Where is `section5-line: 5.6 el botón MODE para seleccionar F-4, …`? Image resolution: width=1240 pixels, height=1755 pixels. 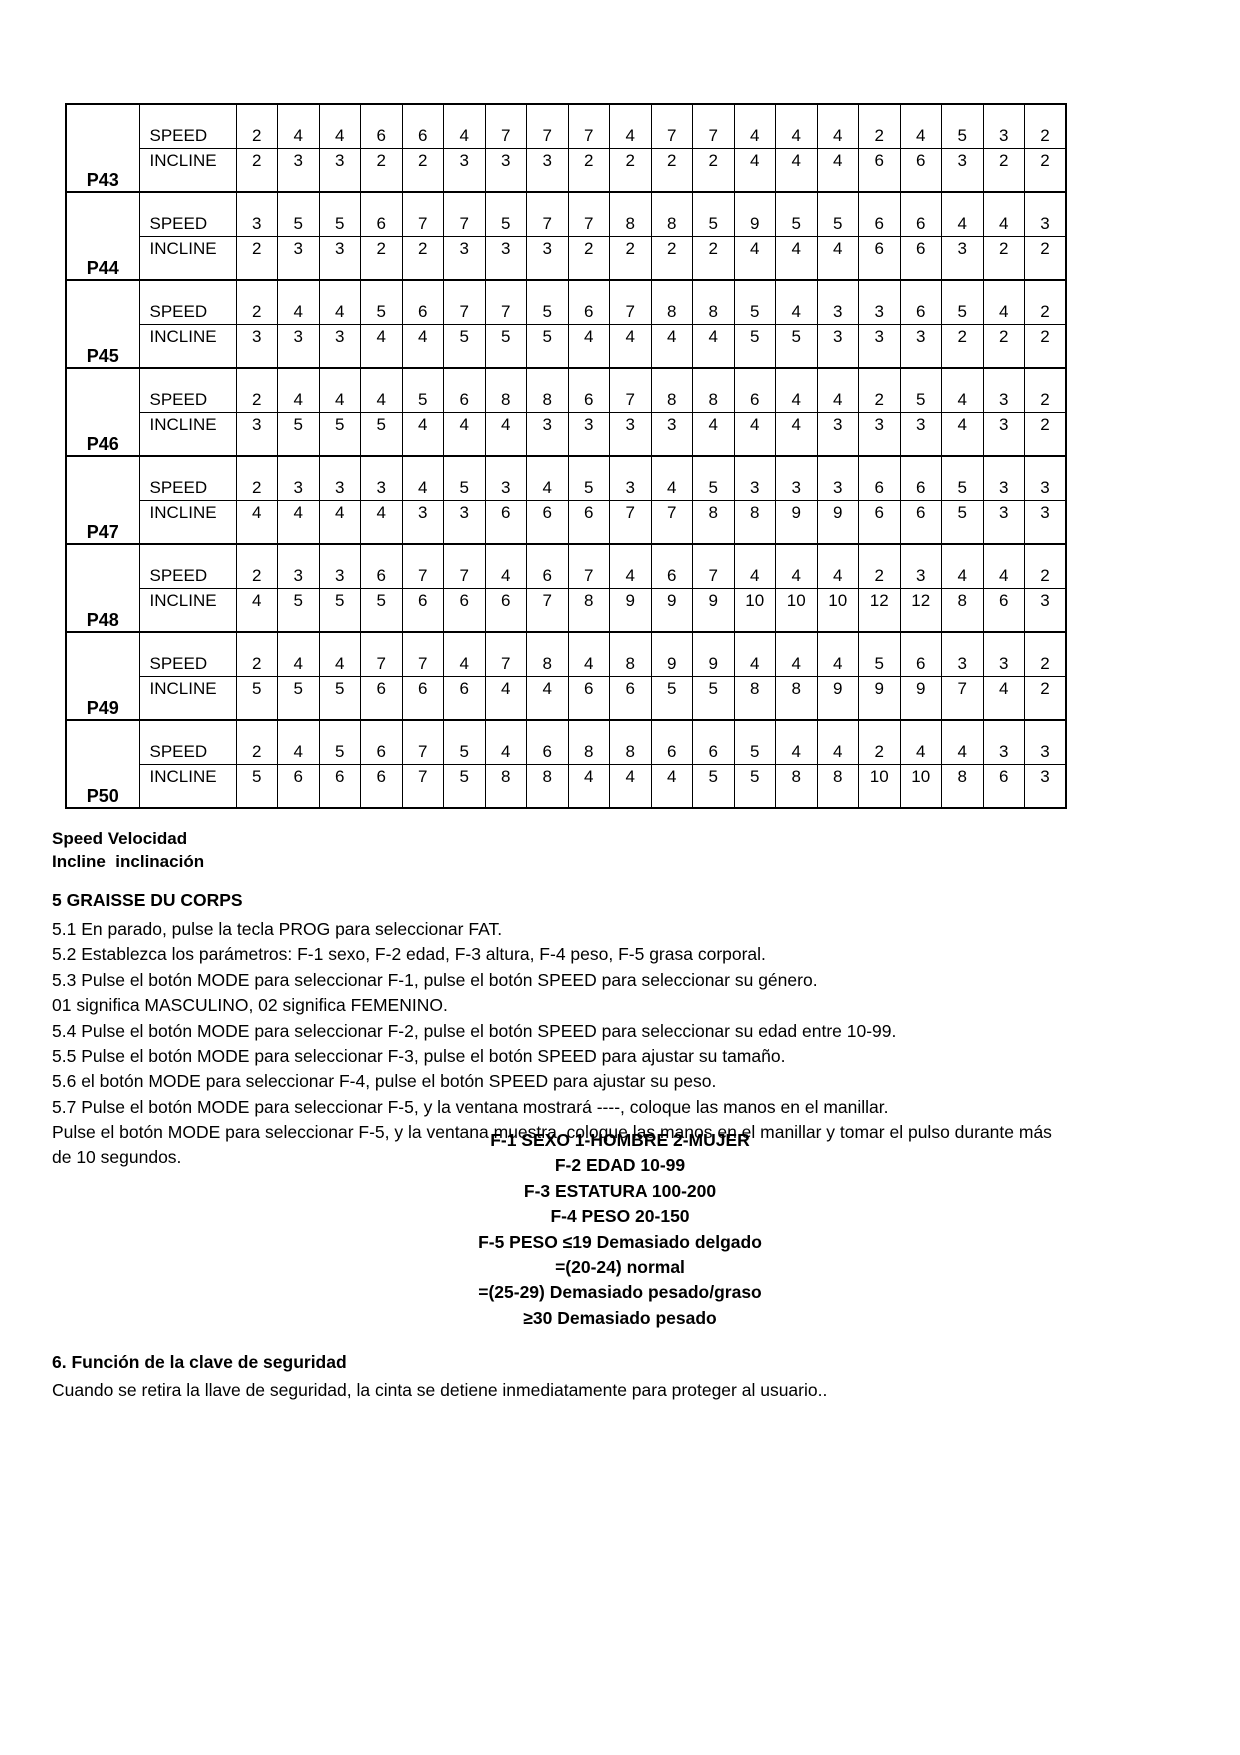 section5-line: 5.6 el botón MODE para seleccionar F-4, … is located at coordinates (384, 1081).